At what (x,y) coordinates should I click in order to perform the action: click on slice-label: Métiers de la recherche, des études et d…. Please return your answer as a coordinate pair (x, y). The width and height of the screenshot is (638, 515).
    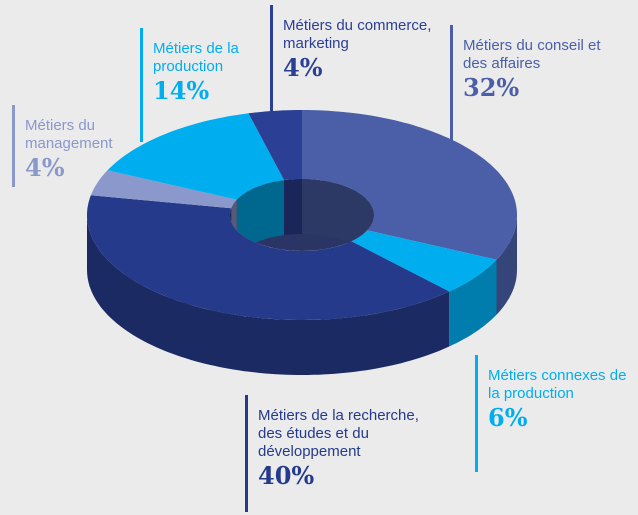
    Looking at the image, I should click on (340, 453).